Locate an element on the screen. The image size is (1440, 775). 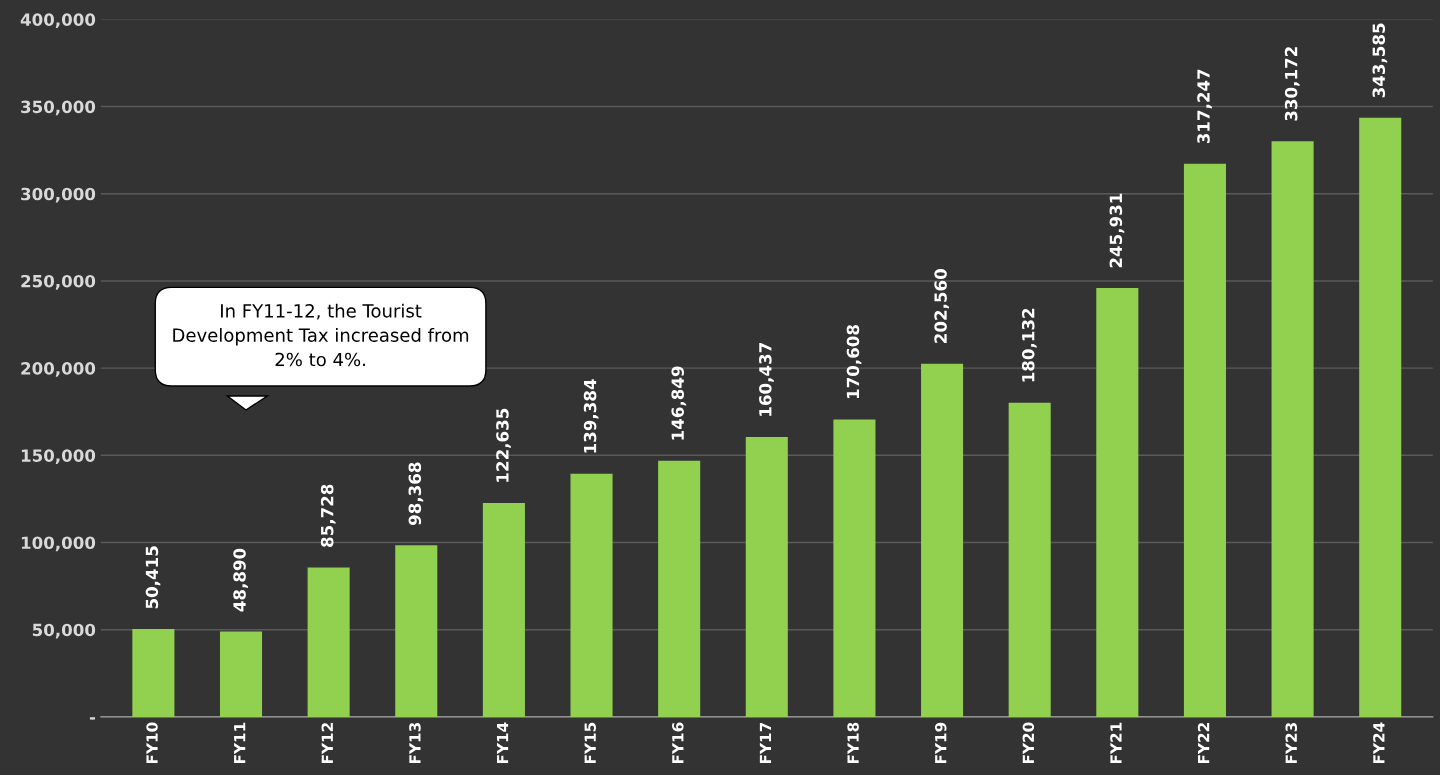
y-tick-label: 250,000 is located at coordinates (58, 282).